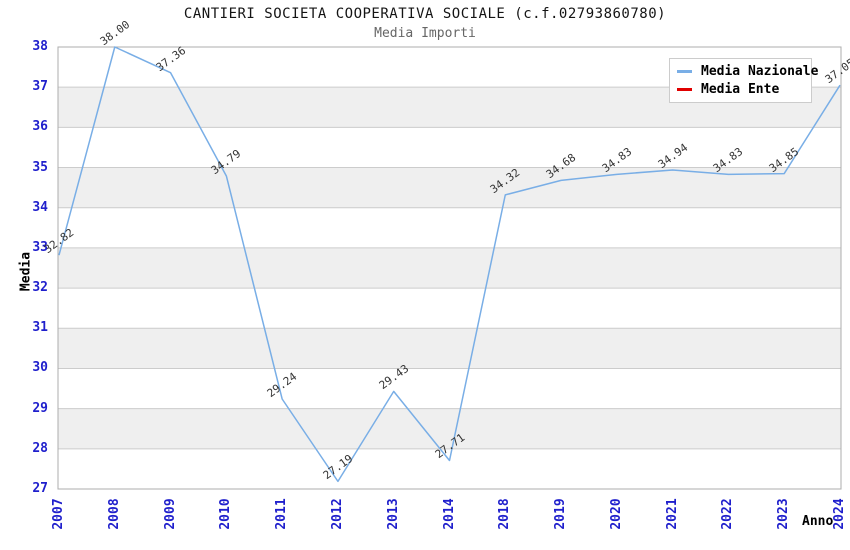 The height and width of the screenshot is (550, 850). Describe the element at coordinates (40, 127) in the screenshot. I see `y-tick-label: 36` at that location.